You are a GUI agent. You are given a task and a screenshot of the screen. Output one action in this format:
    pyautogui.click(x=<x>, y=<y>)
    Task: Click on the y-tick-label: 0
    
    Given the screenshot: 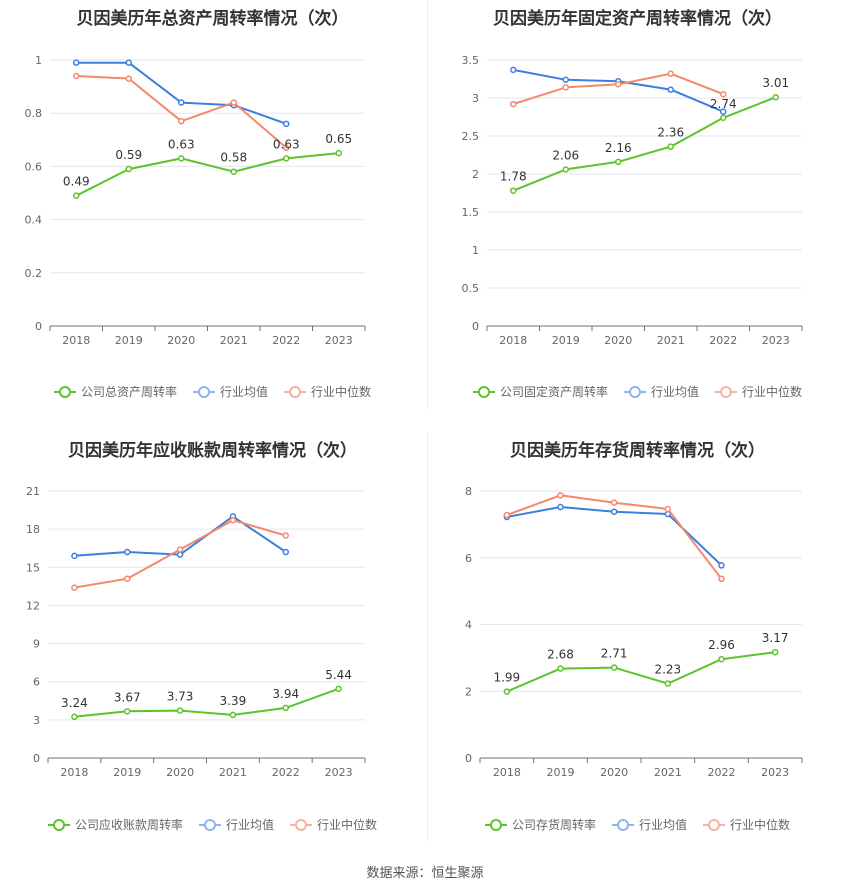 What is the action you would take?
    pyautogui.click(x=38, y=326)
    